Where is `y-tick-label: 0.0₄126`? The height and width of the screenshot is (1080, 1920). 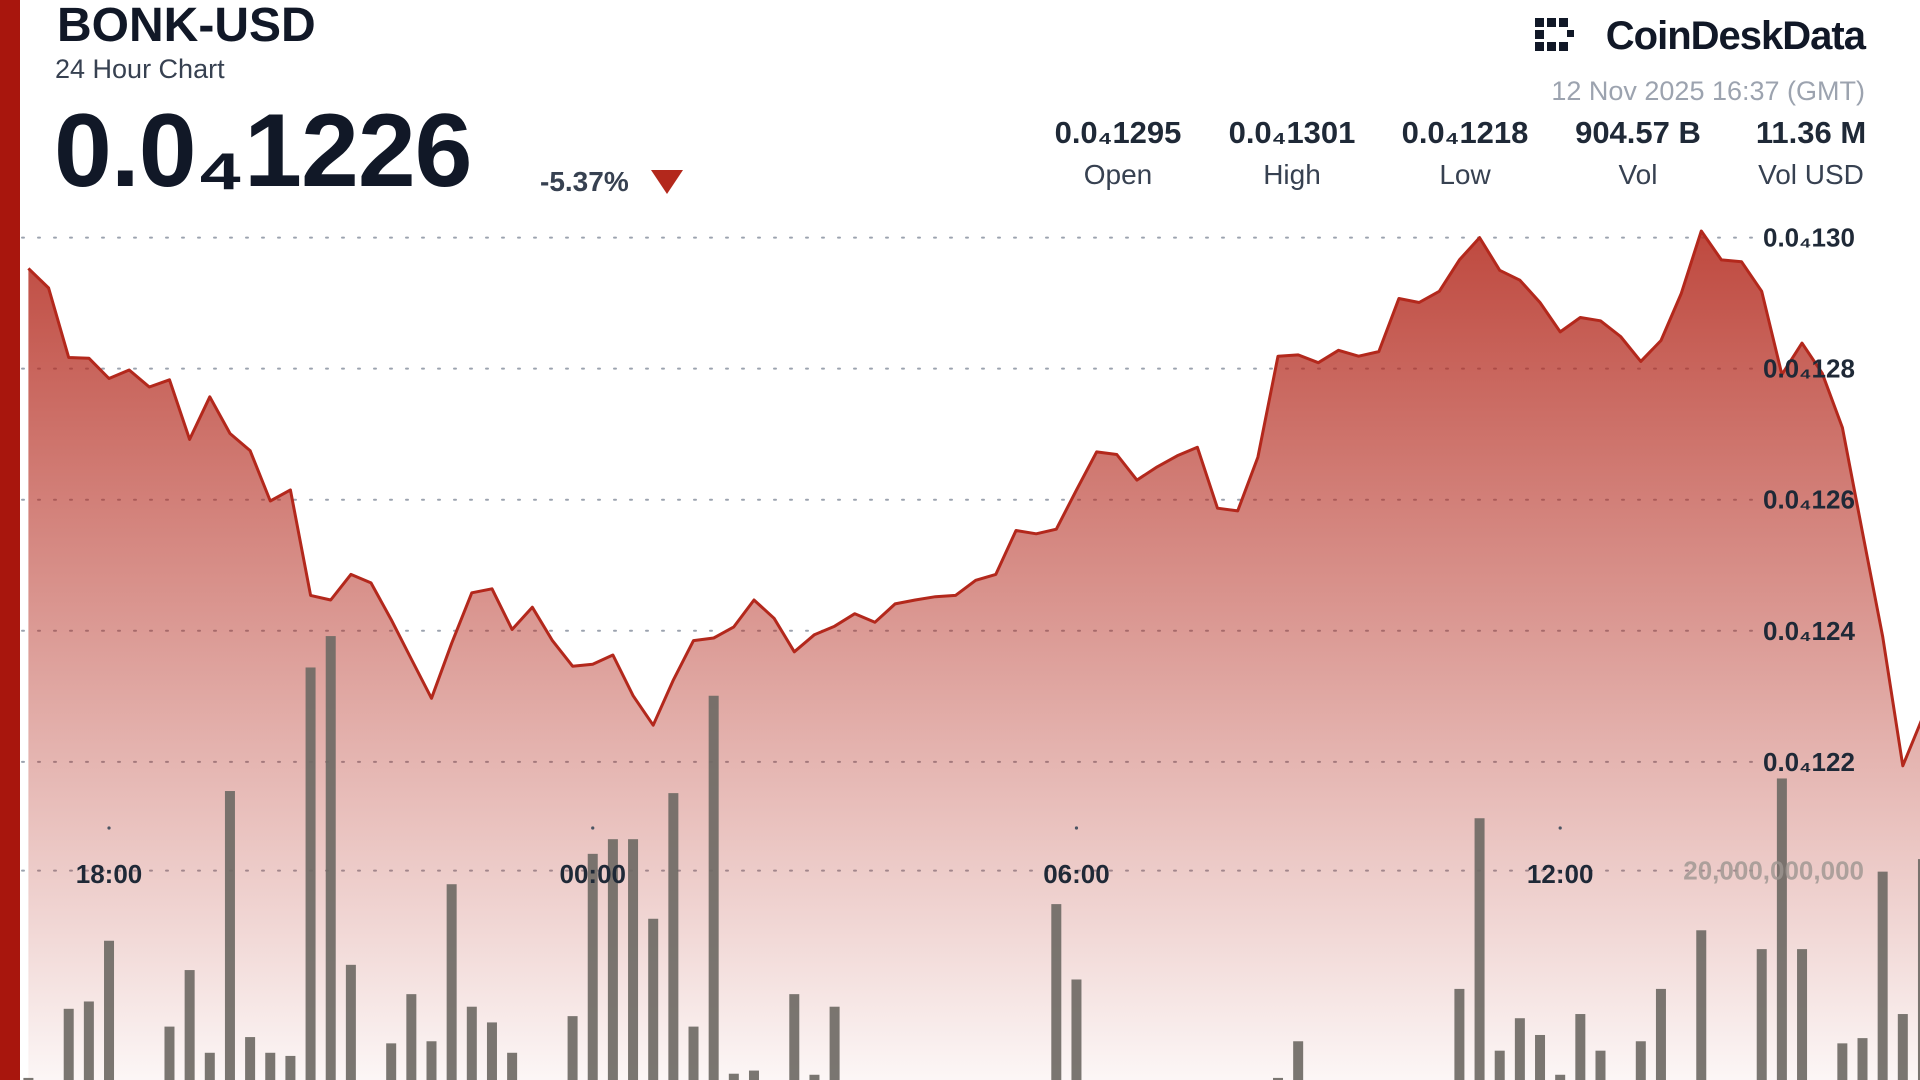
y-tick-label: 0.0₄126 is located at coordinates (1809, 500).